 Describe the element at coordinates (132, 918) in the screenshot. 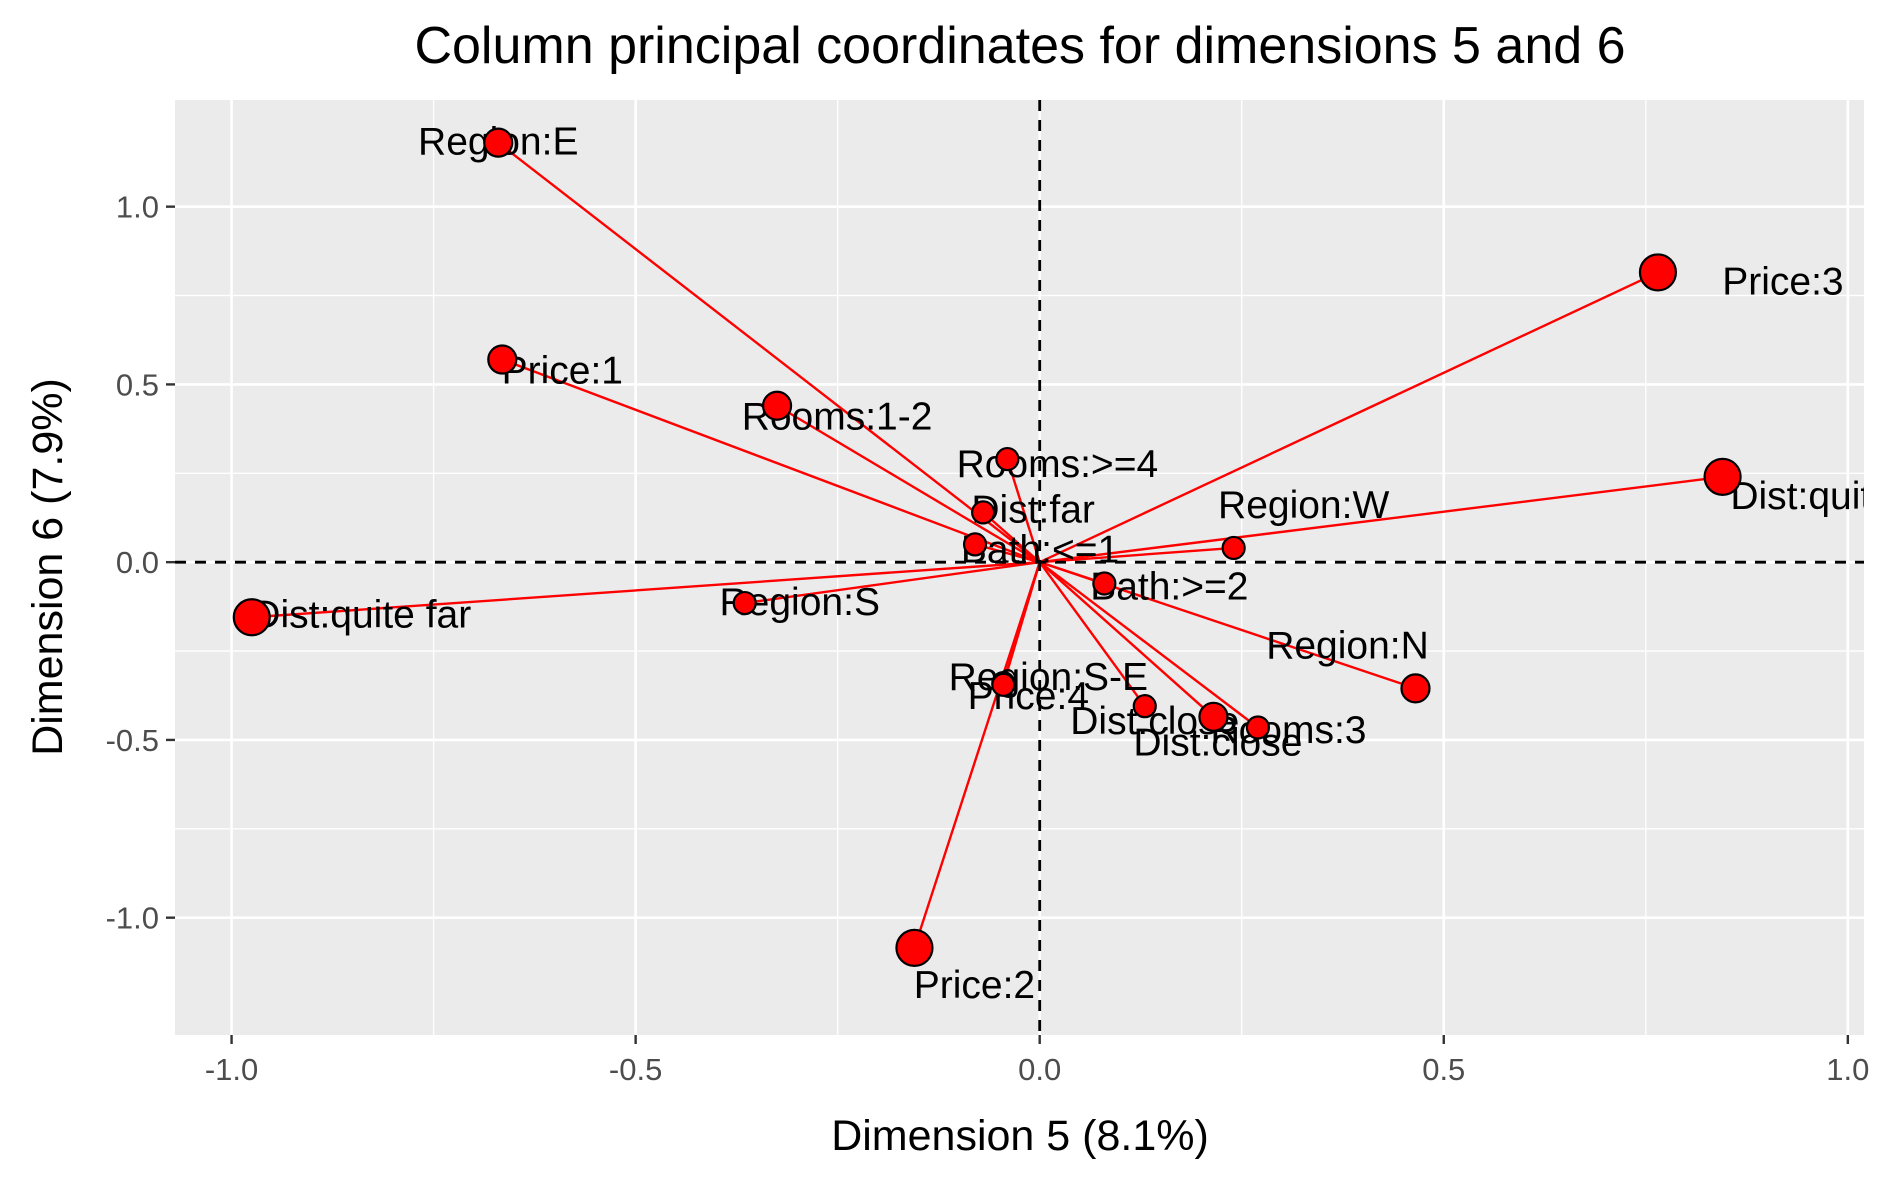

I see `y-tick-label: -1.0` at that location.